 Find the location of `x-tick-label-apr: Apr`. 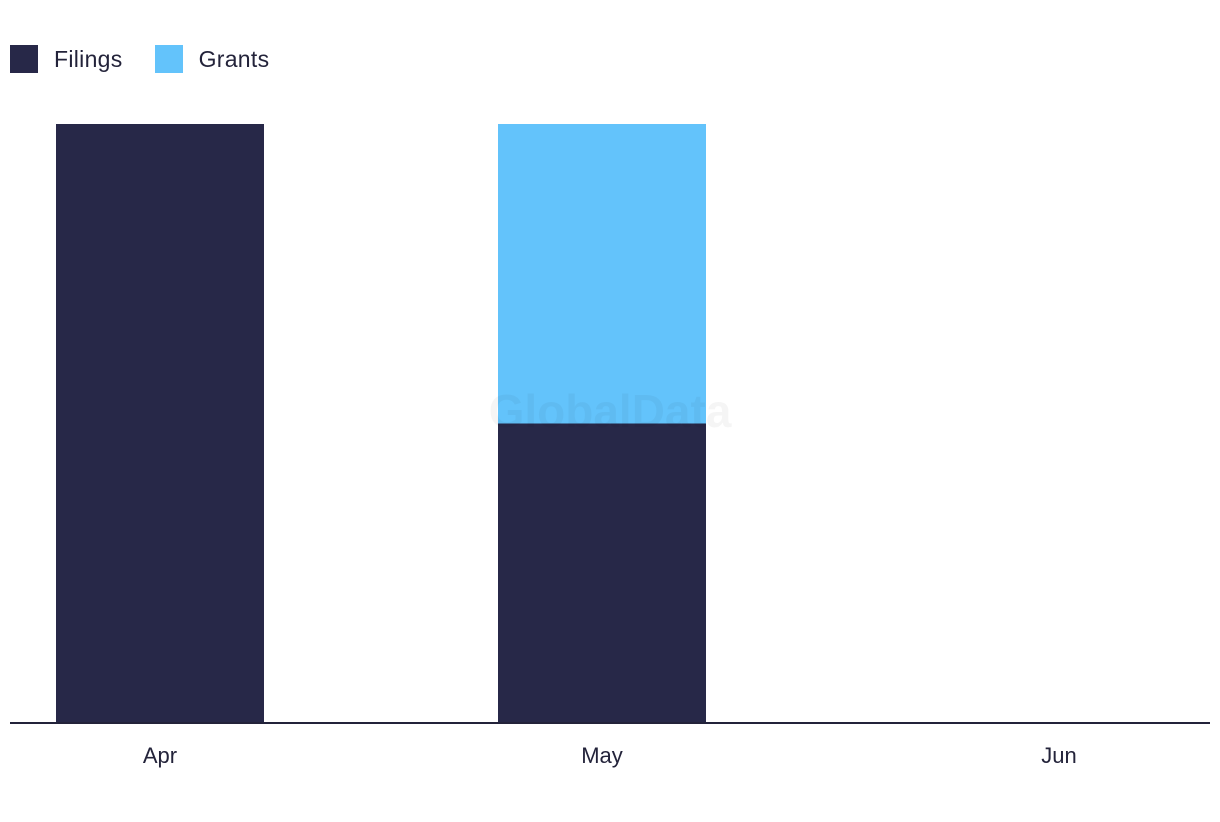

x-tick-label-apr: Apr is located at coordinates (160, 755).